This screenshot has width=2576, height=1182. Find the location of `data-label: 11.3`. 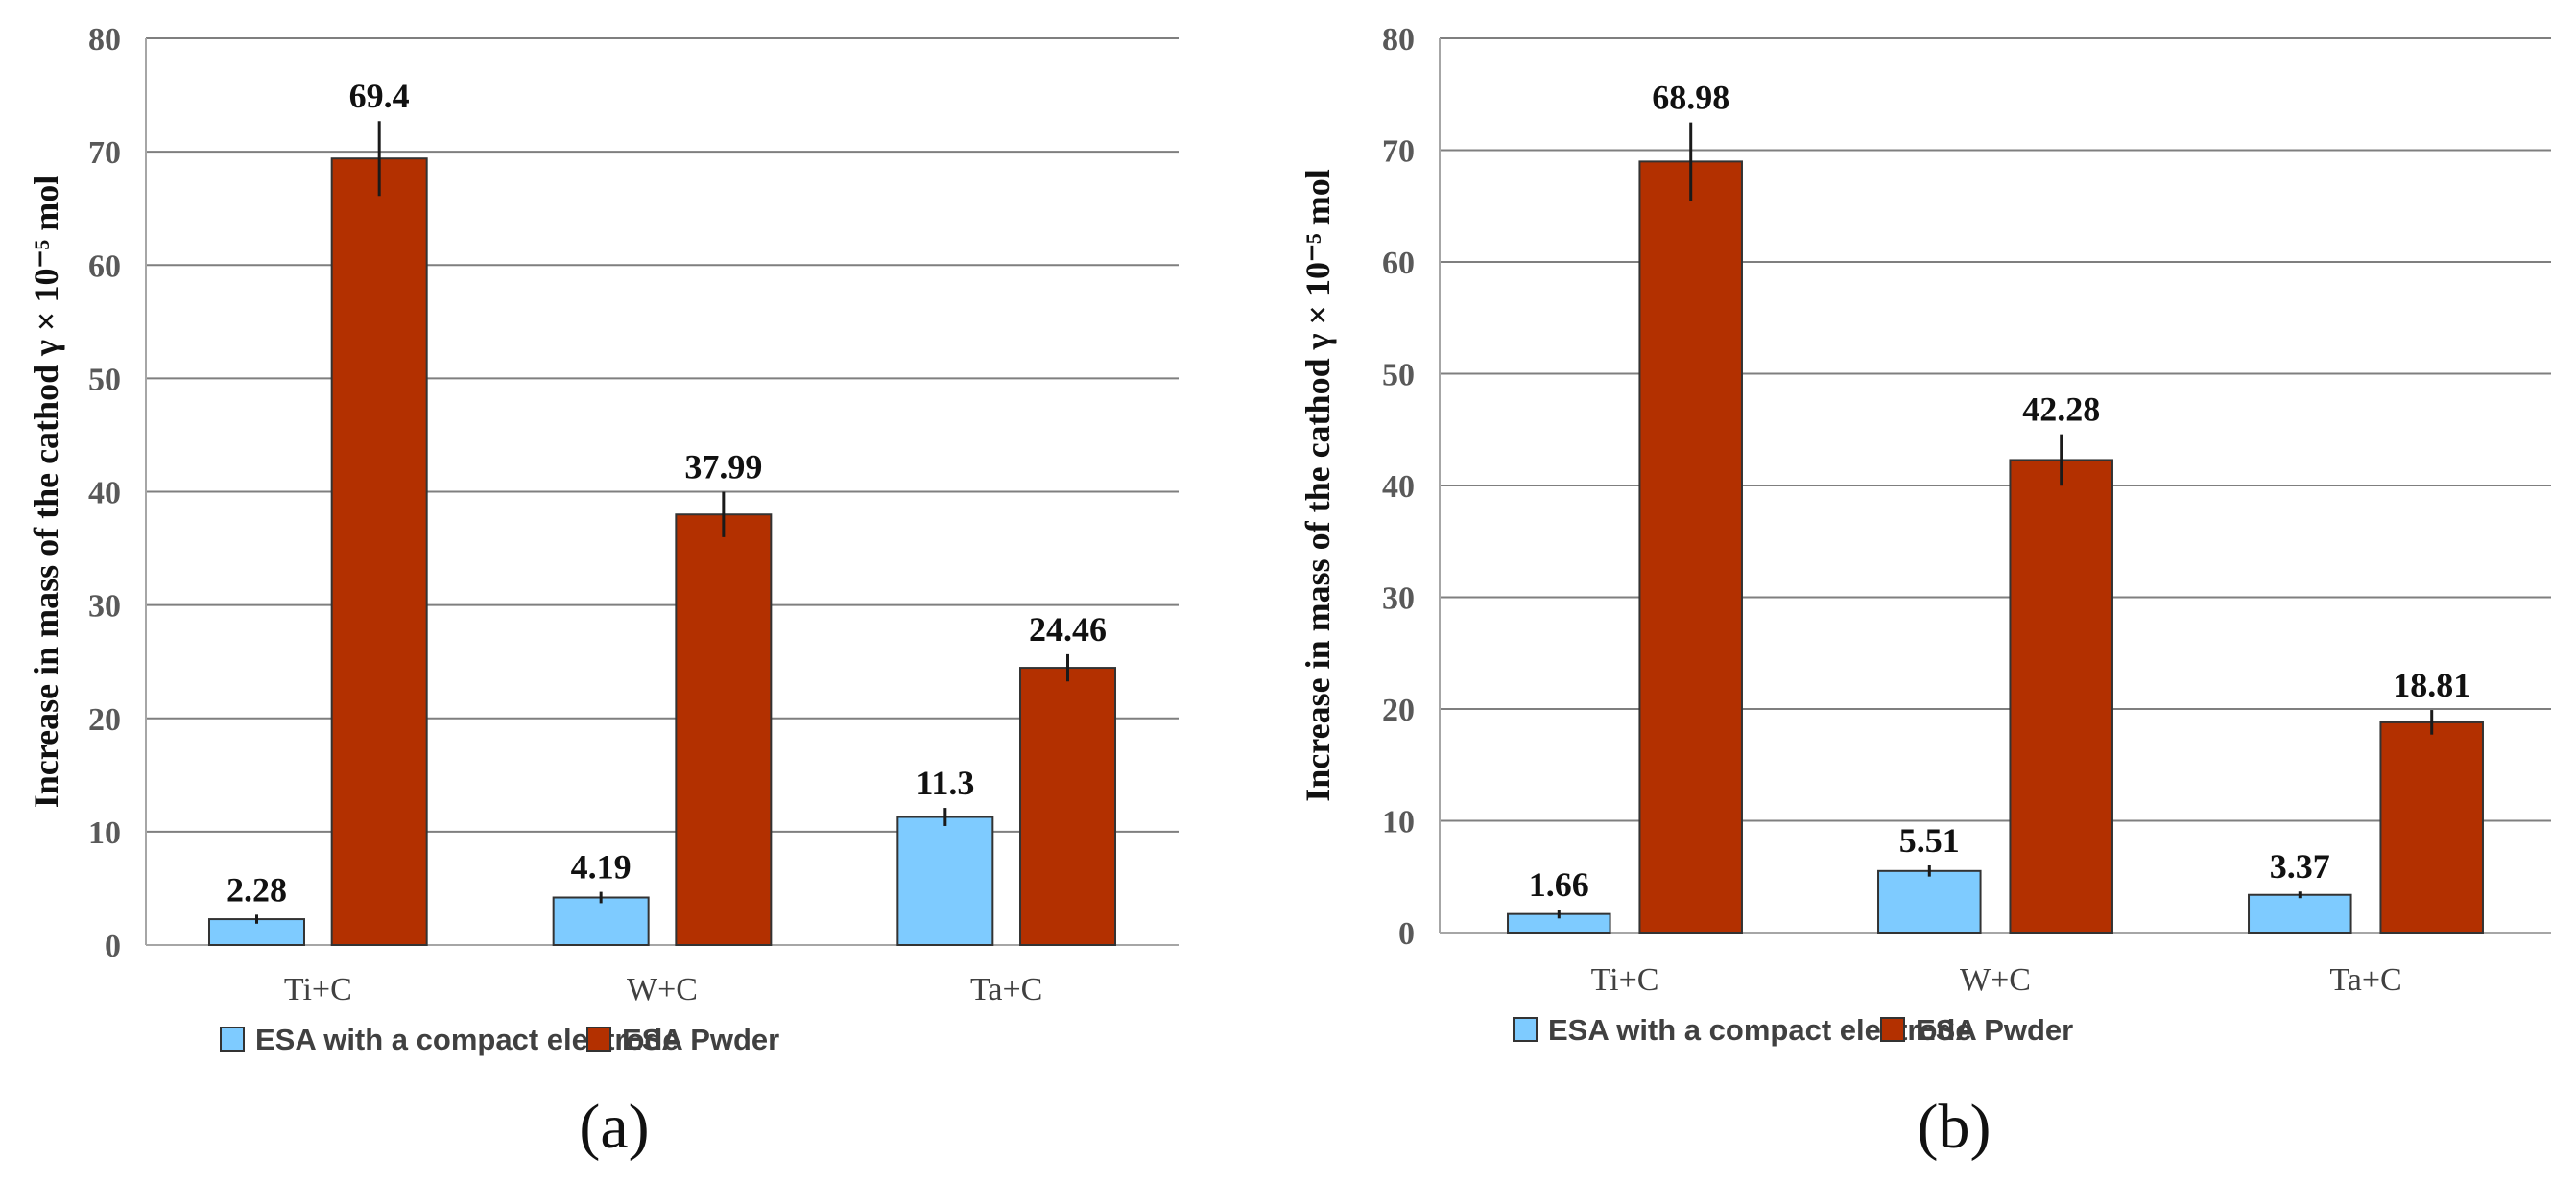

data-label: 11.3 is located at coordinates (945, 783).